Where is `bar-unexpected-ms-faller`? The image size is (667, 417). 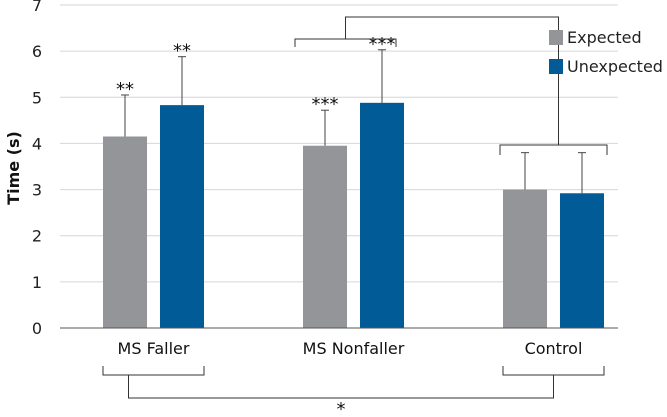
bar-unexpected-ms-faller is located at coordinates (182, 216).